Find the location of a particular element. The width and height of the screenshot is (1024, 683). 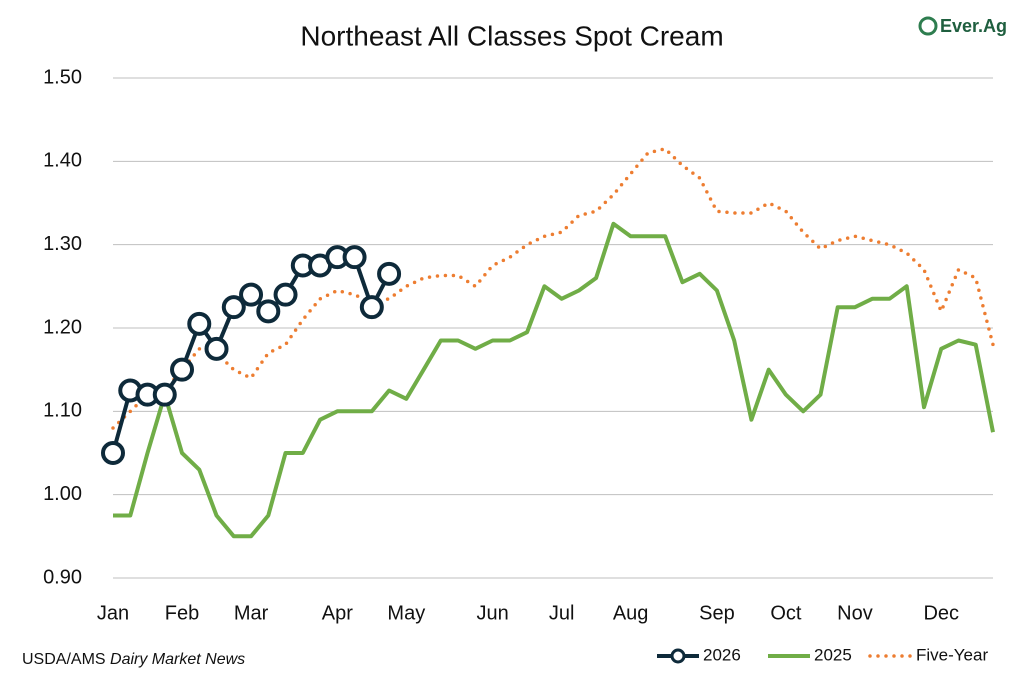

y-tick-label: 1.10 is located at coordinates (62, 411).